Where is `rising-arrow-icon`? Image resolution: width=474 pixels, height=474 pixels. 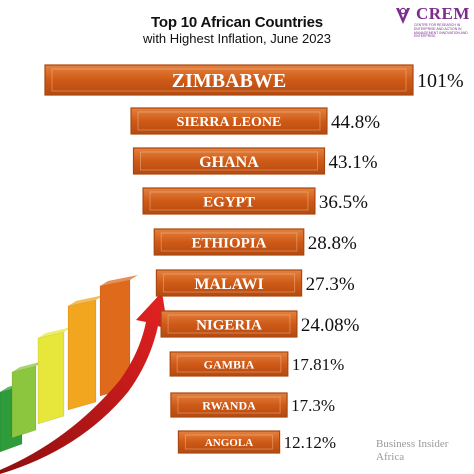 rising-arrow-icon is located at coordinates (84, 383).